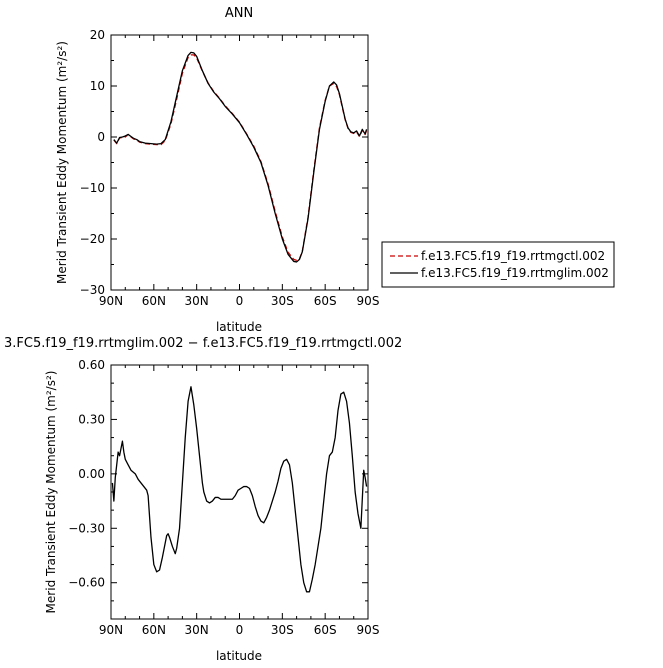  I want to click on top-y-tick-label: −10, so click(92, 188).